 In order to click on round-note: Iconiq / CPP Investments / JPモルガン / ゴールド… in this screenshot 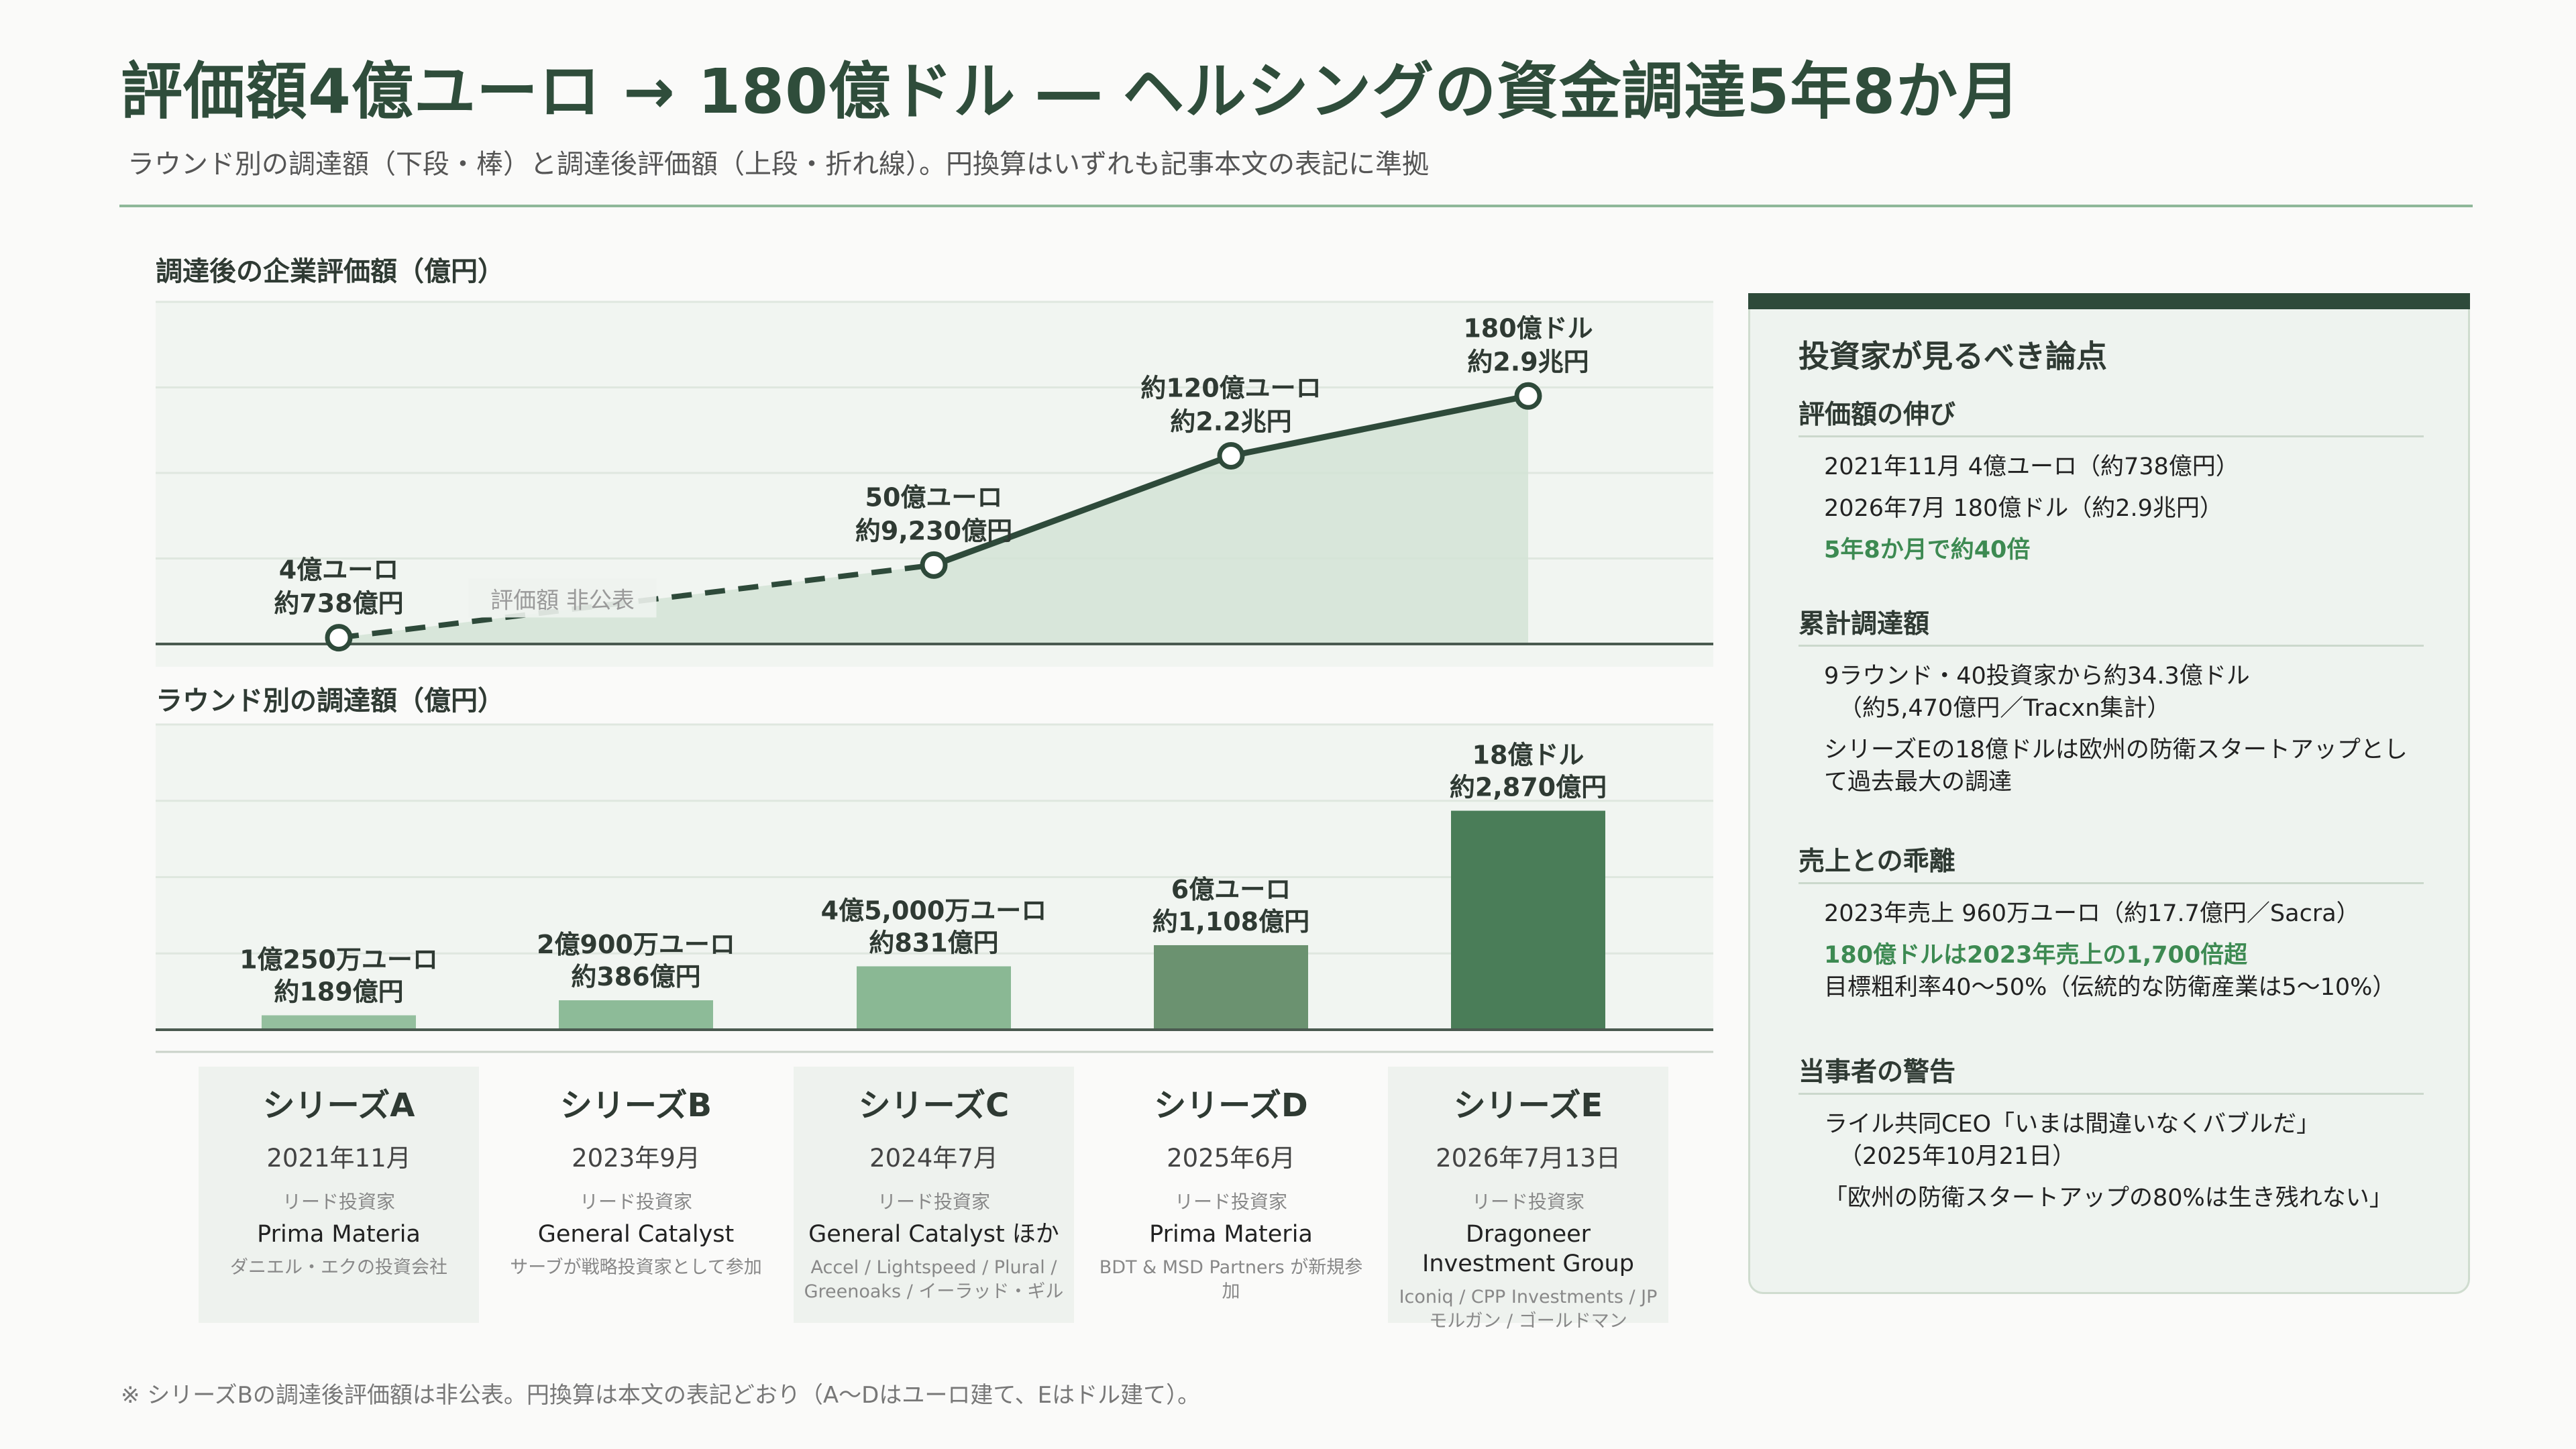, I will do `click(1528, 1309)`.